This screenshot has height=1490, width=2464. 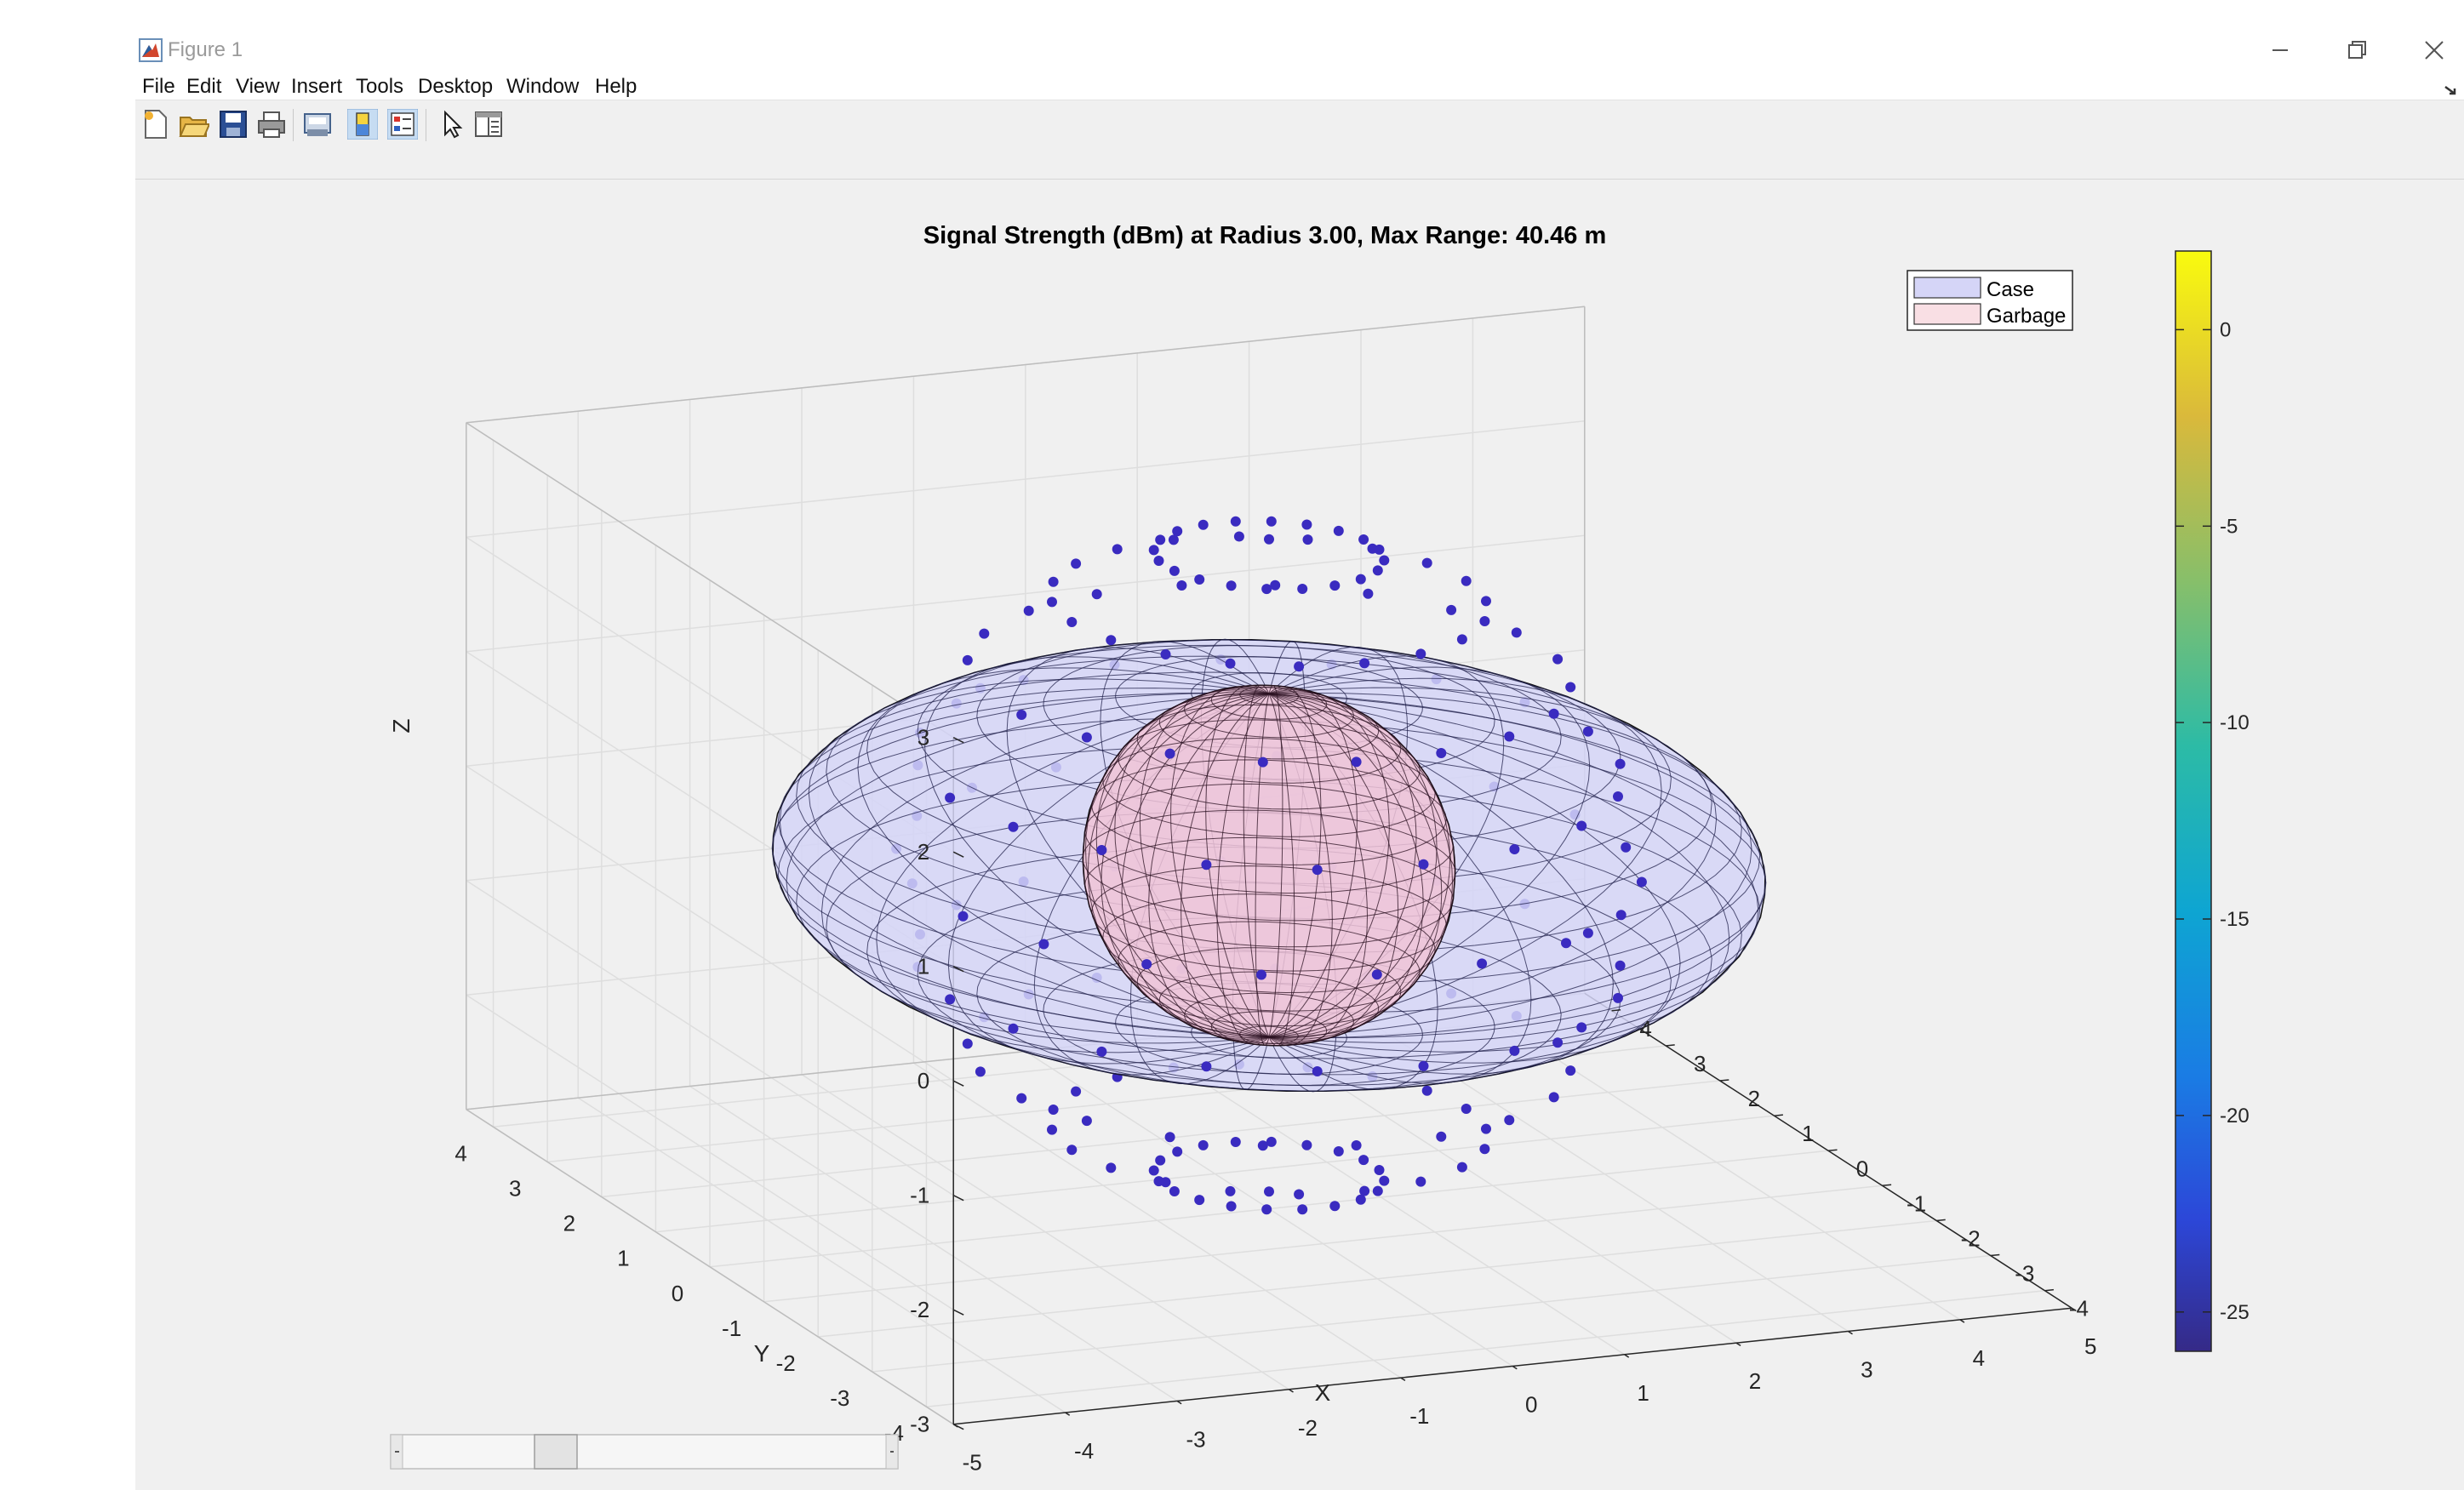 What do you see at coordinates (402, 124) in the screenshot?
I see `legend-icon` at bounding box center [402, 124].